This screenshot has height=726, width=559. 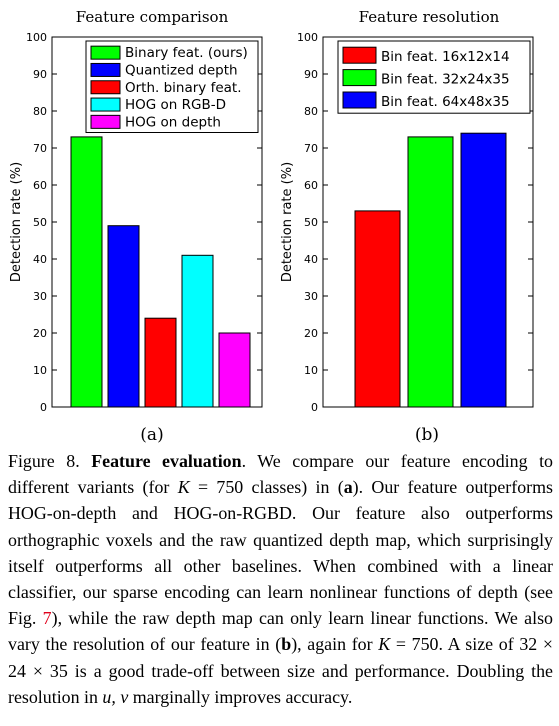 What do you see at coordinates (183, 88) in the screenshot?
I see `legend-label-2: Orth. binary feat.` at bounding box center [183, 88].